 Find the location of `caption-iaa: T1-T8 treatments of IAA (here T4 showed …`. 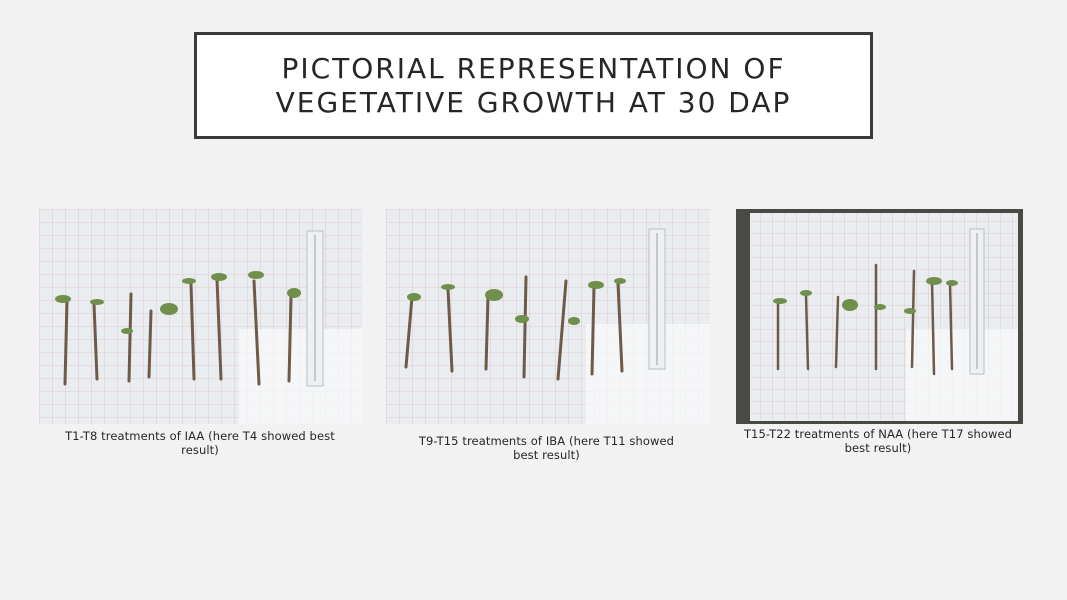

caption-iaa: T1-T8 treatments of IAA (here T4 showed … is located at coordinates (200, 443).